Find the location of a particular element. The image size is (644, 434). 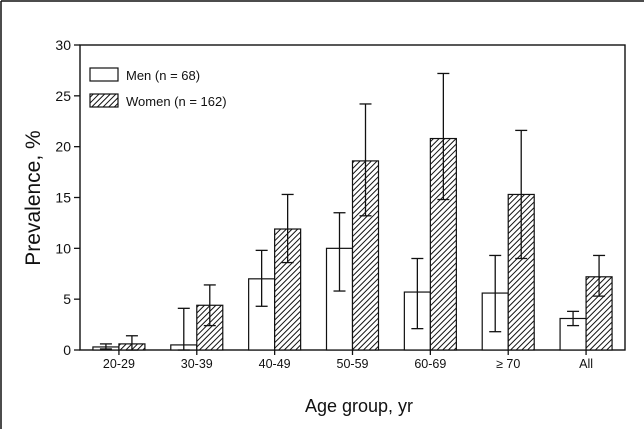

x-tick-label: ≥ 70 is located at coordinates (508, 364).